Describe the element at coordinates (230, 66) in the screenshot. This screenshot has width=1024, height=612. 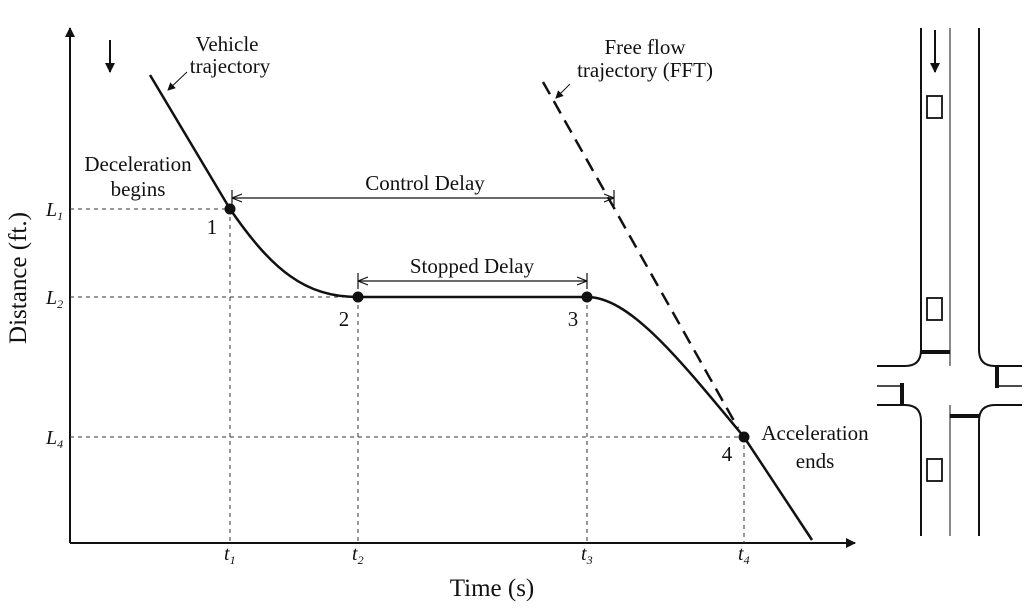
I see `vehicle-label-line2: trajectory` at that location.